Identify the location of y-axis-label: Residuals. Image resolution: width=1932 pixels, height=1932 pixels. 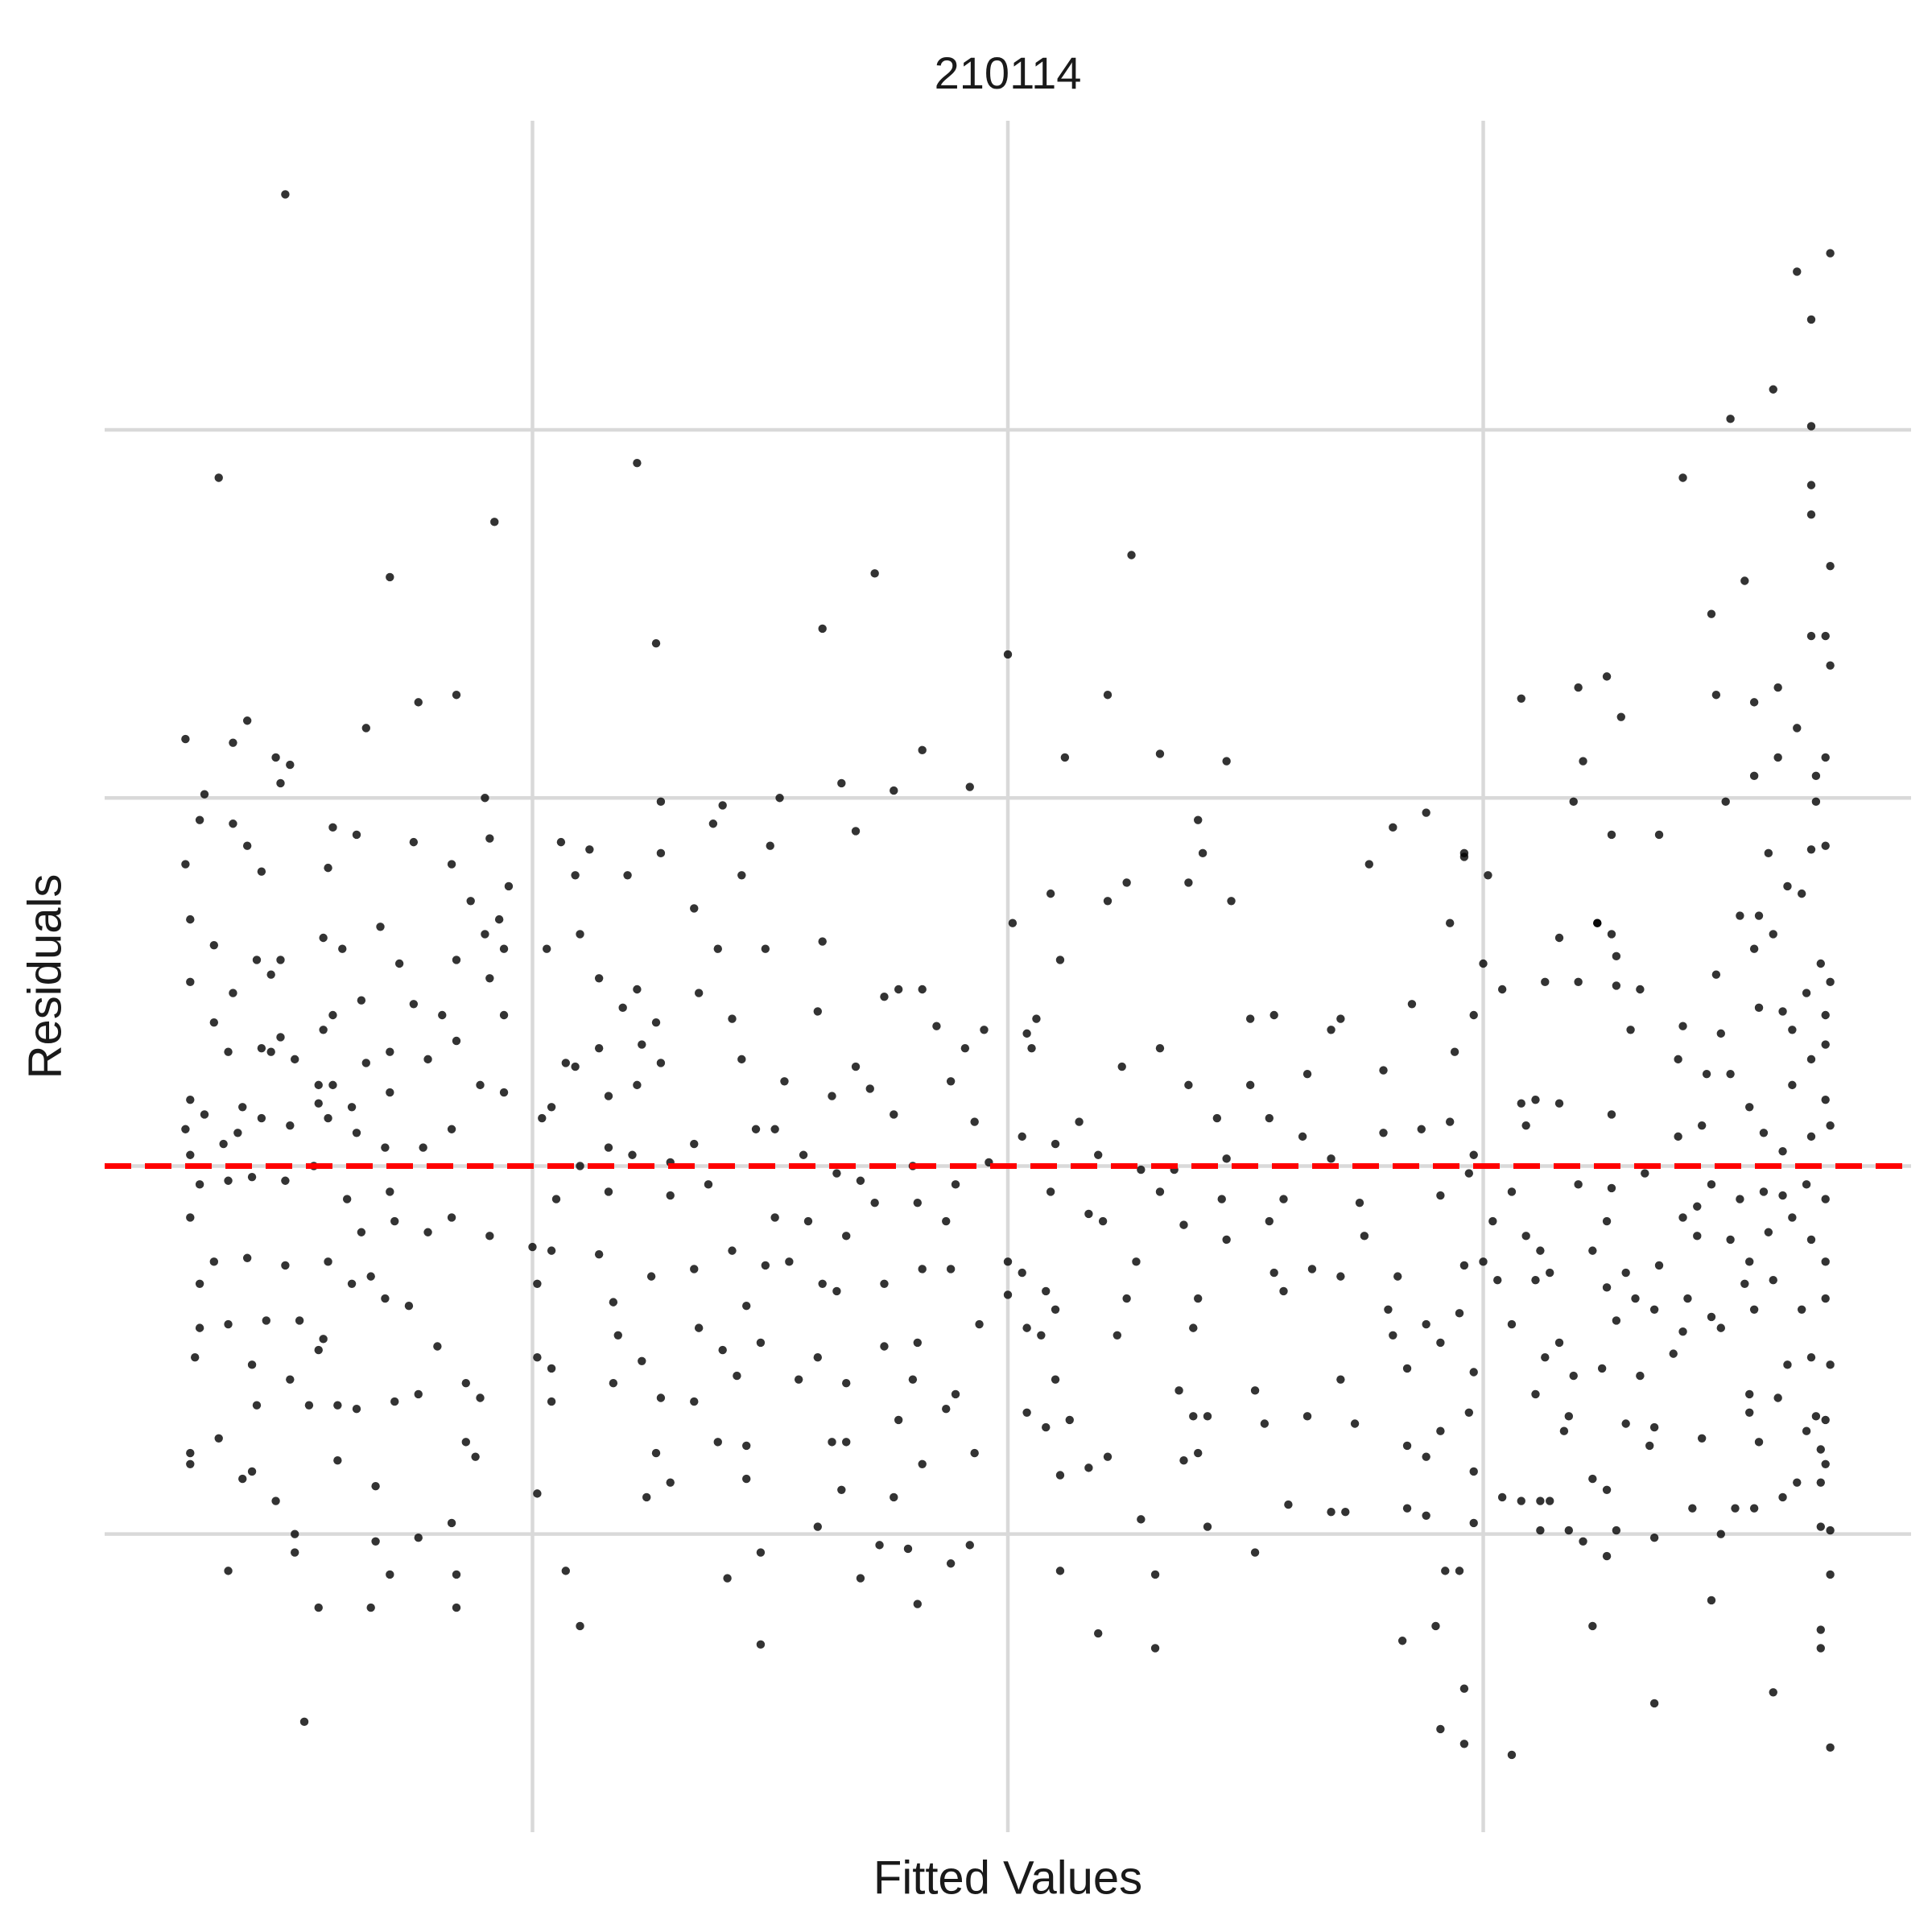
(45, 977).